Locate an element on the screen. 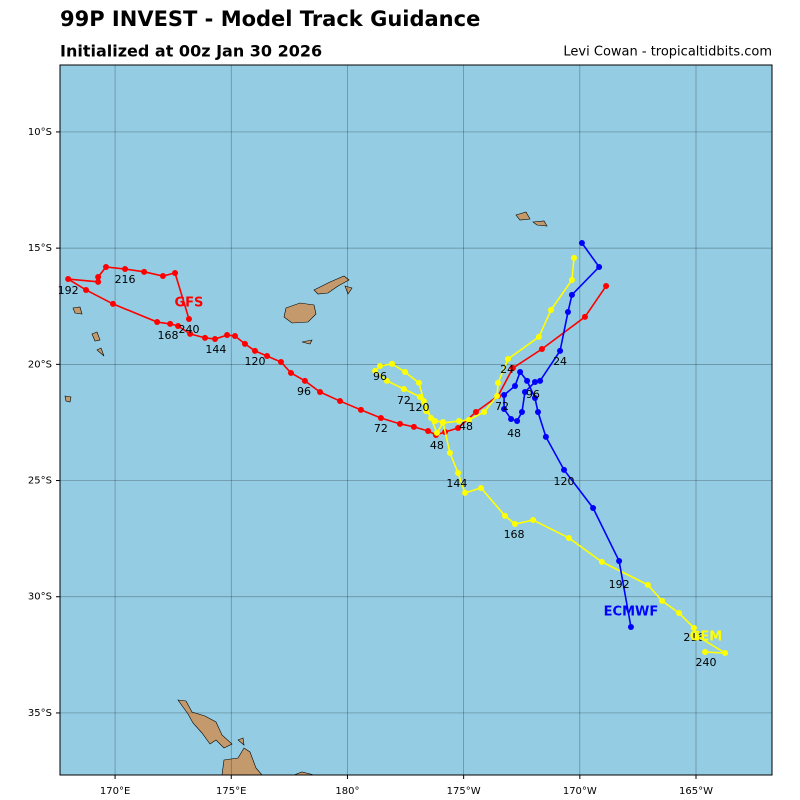 This screenshot has width=800, height=800. hour-label: 240 is located at coordinates (188, 329).